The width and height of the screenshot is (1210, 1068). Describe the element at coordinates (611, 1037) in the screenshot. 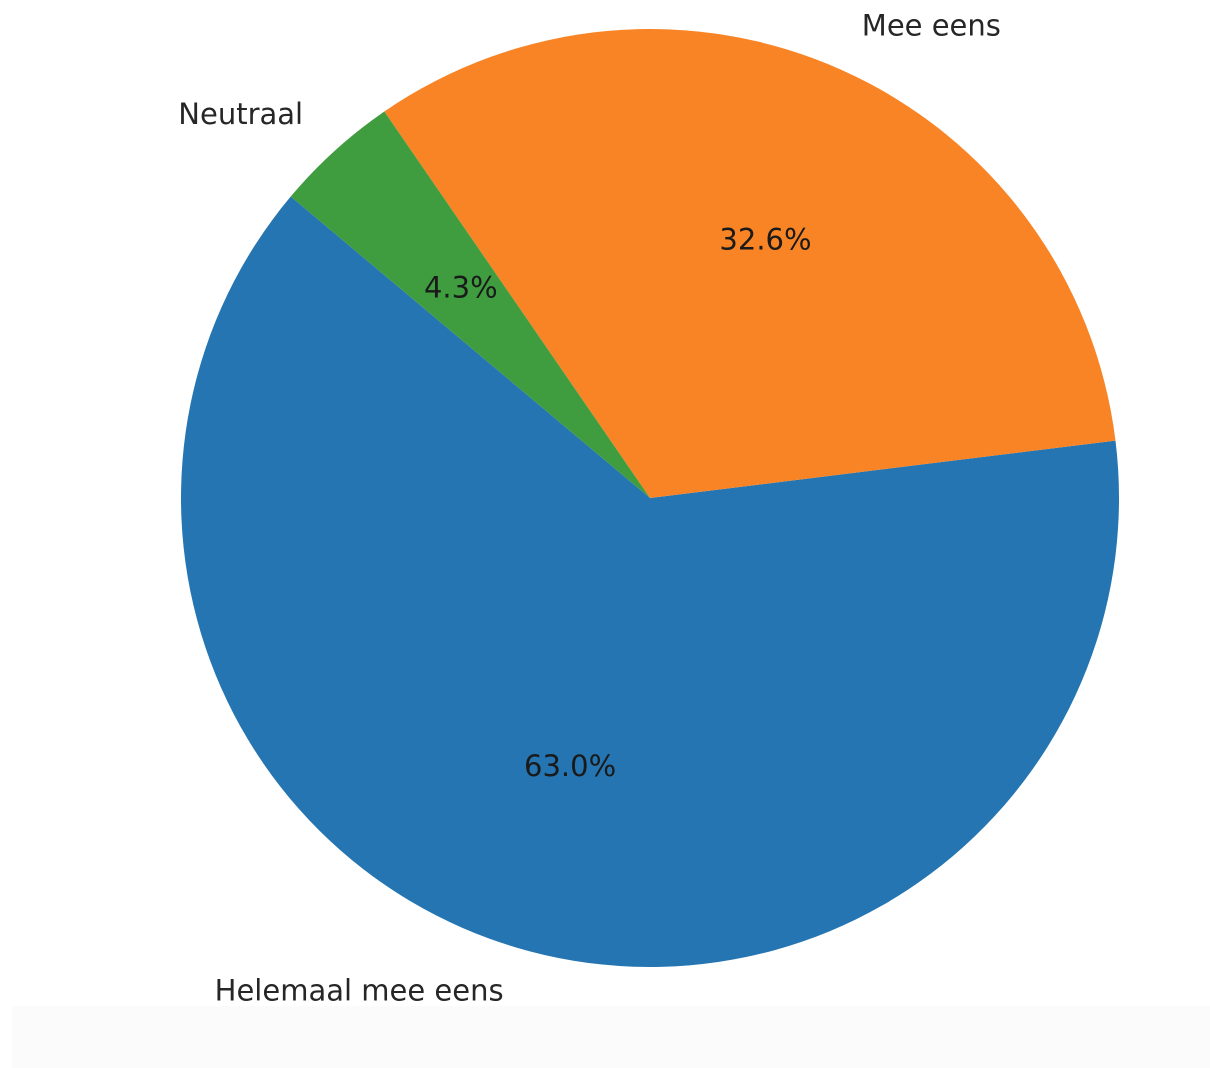

I see `figure-bottom-strip` at that location.